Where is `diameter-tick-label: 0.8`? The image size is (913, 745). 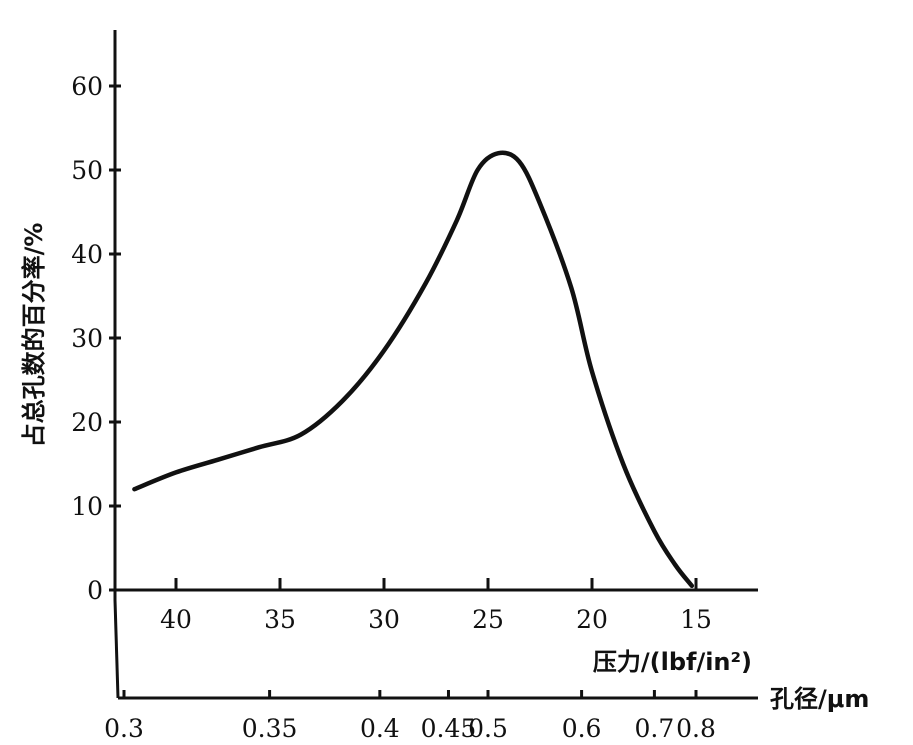
diameter-tick-label: 0.8 is located at coordinates (696, 728).